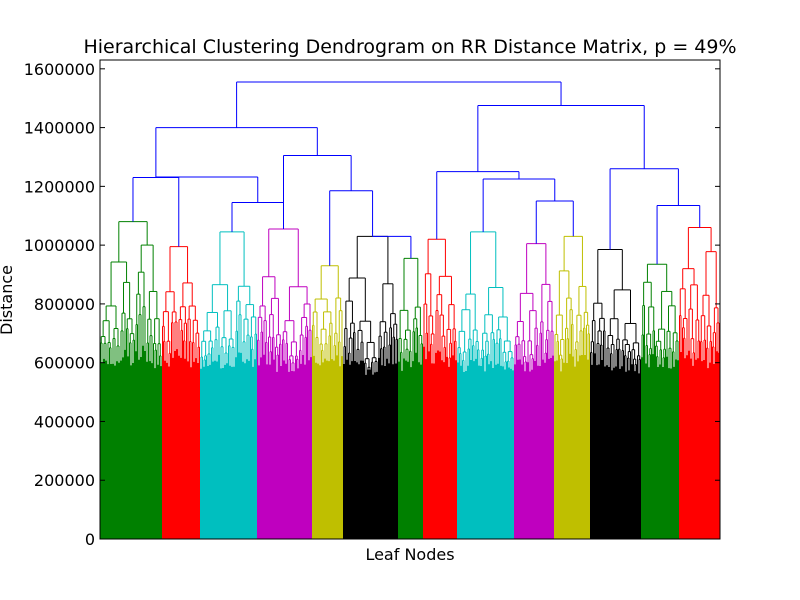 This screenshot has height=600, width=800. I want to click on y-tick-label: 1200000, so click(59, 186).